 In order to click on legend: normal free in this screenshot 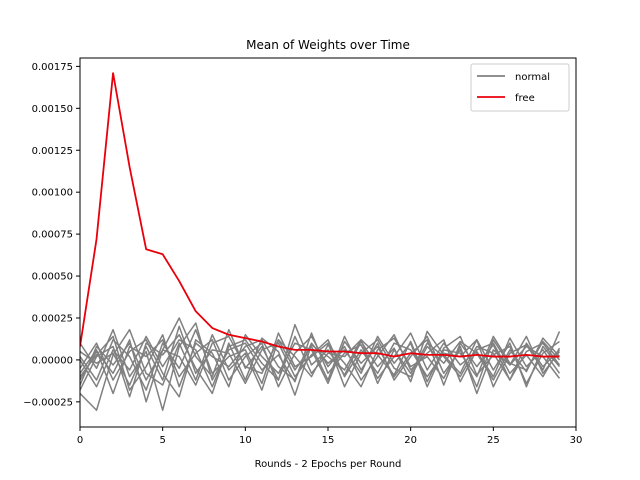, I will do `click(520, 87)`.